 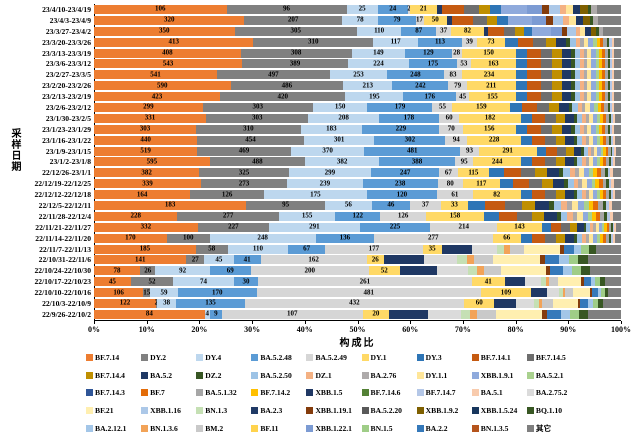 What do you see at coordinates (395, 41) in the screenshot?
I see `segment-value-label: 117` at bounding box center [395, 41].